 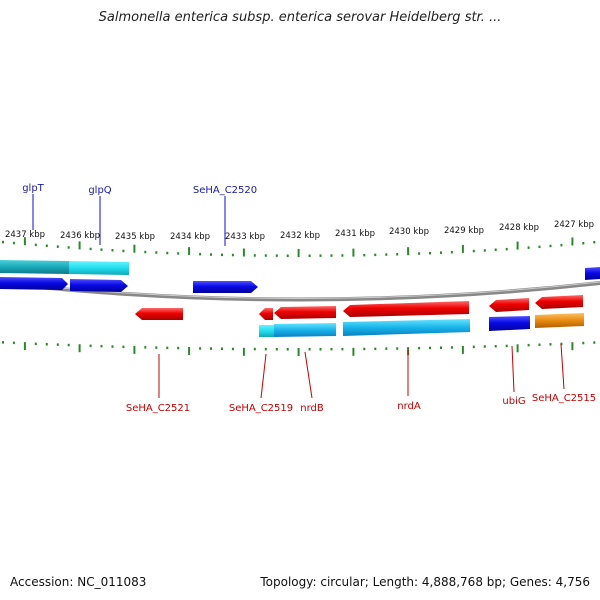 I want to click on gene-glpT-cyan-track, so click(x=34, y=267).